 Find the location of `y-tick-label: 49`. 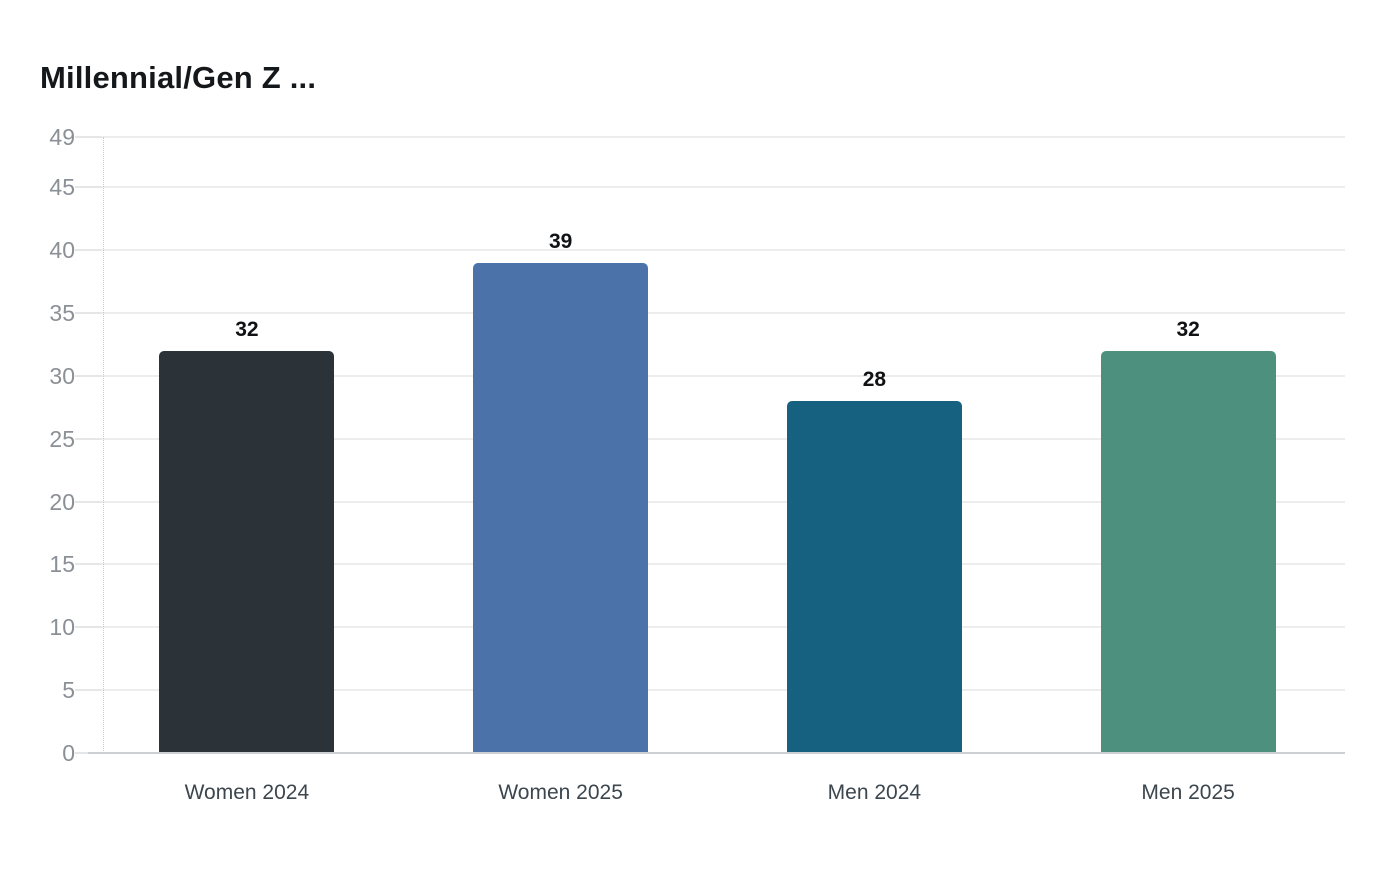

y-tick-label: 49 is located at coordinates (62, 137).